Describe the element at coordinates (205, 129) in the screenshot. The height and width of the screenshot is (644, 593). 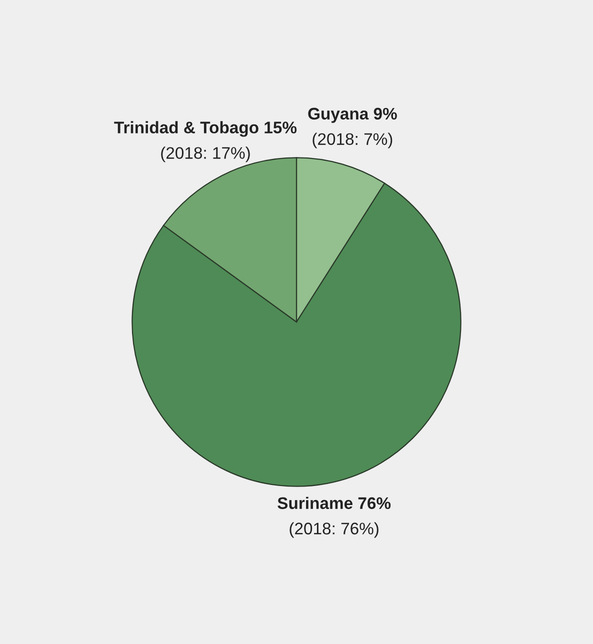
I see `slice-label: Trinidad & Tobago 15%` at that location.